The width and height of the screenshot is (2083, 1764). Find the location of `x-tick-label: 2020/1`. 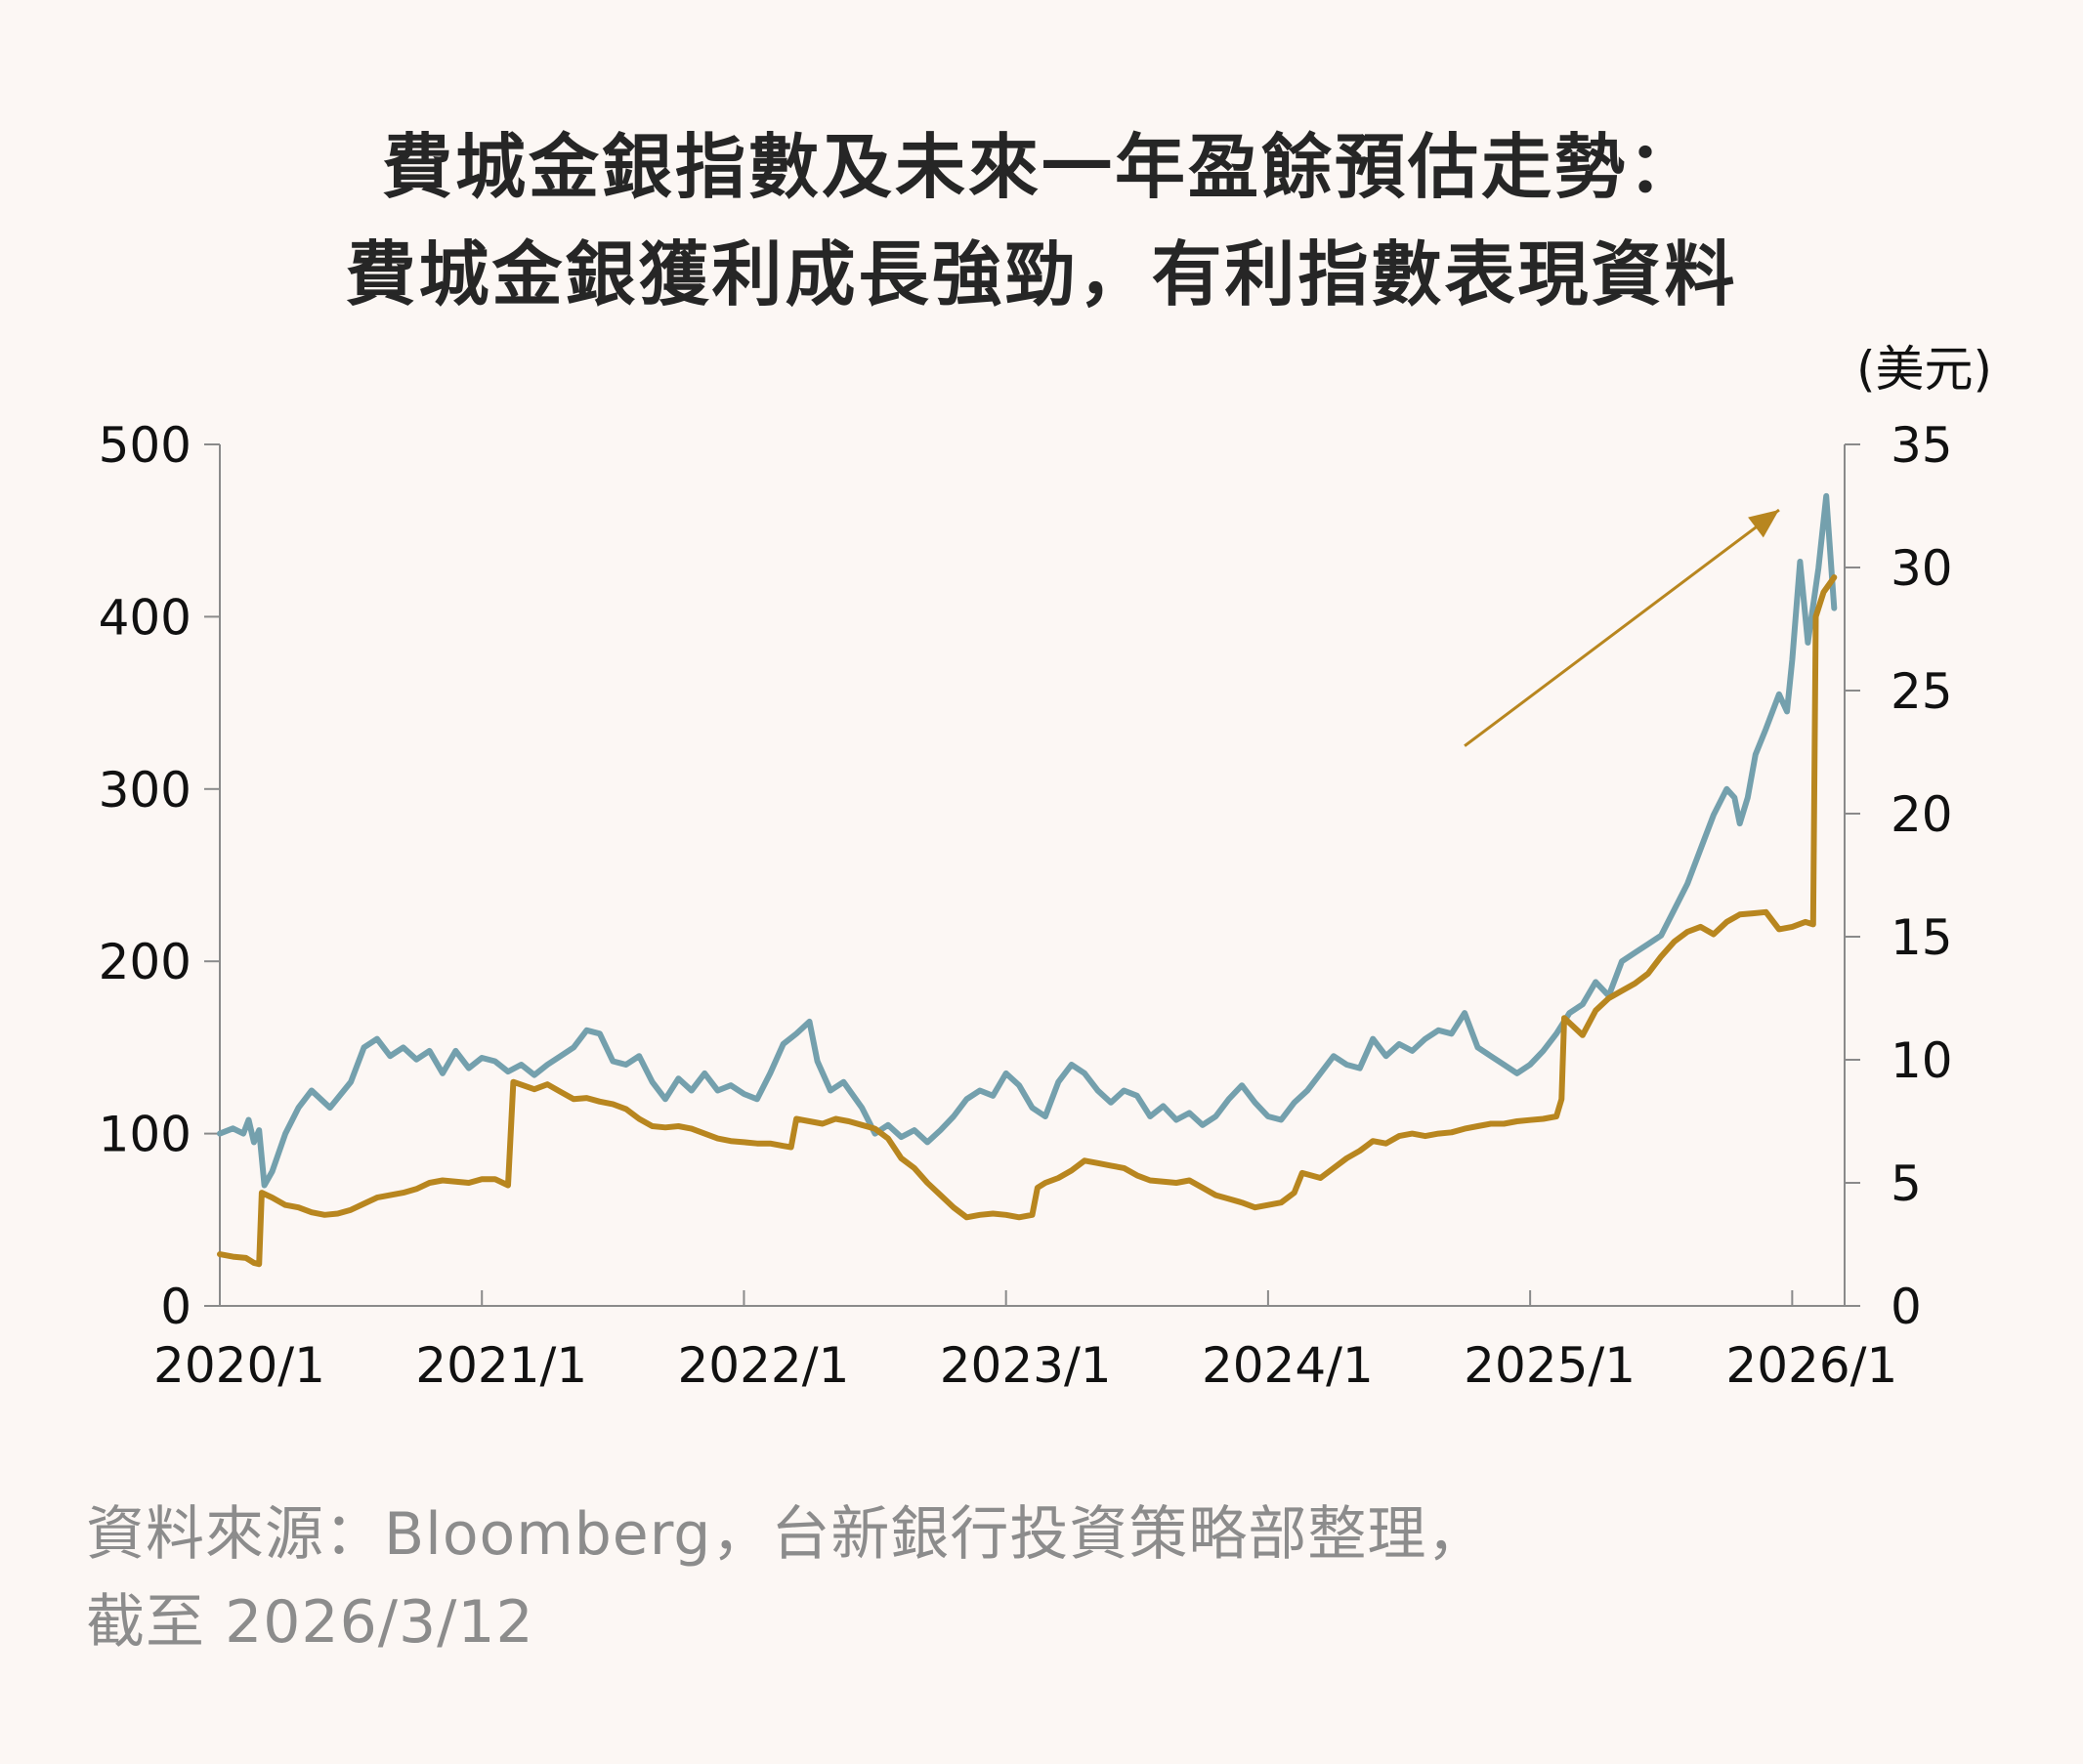

x-tick-label: 2020/1 is located at coordinates (239, 1365).